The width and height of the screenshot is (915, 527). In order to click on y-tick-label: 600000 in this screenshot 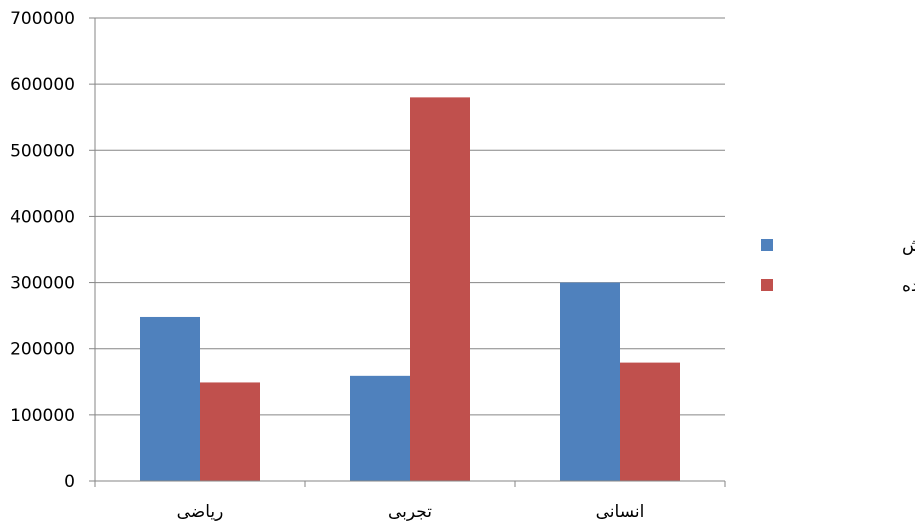, I will do `click(42, 85)`.